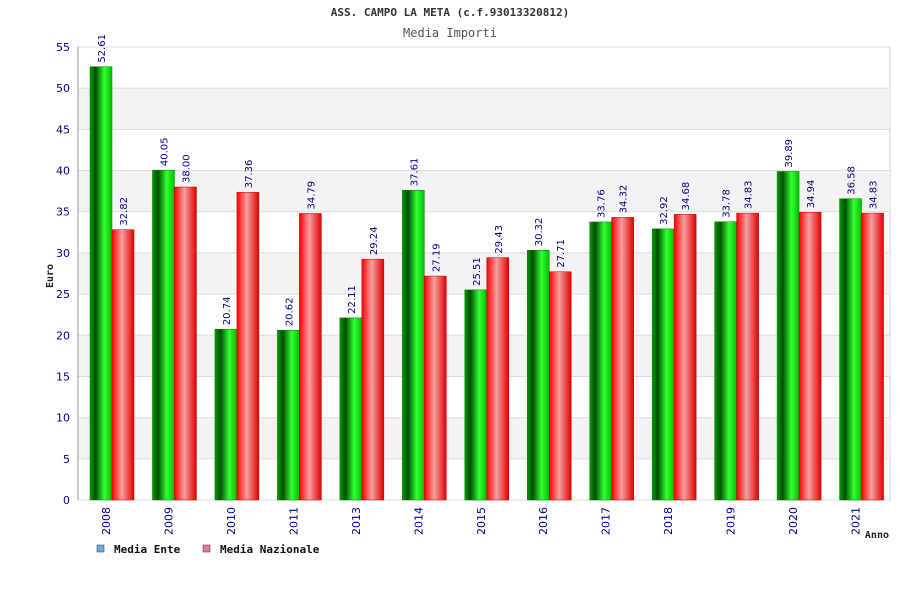  Describe the element at coordinates (50, 276) in the screenshot. I see `y-axis-label: Euro` at that location.